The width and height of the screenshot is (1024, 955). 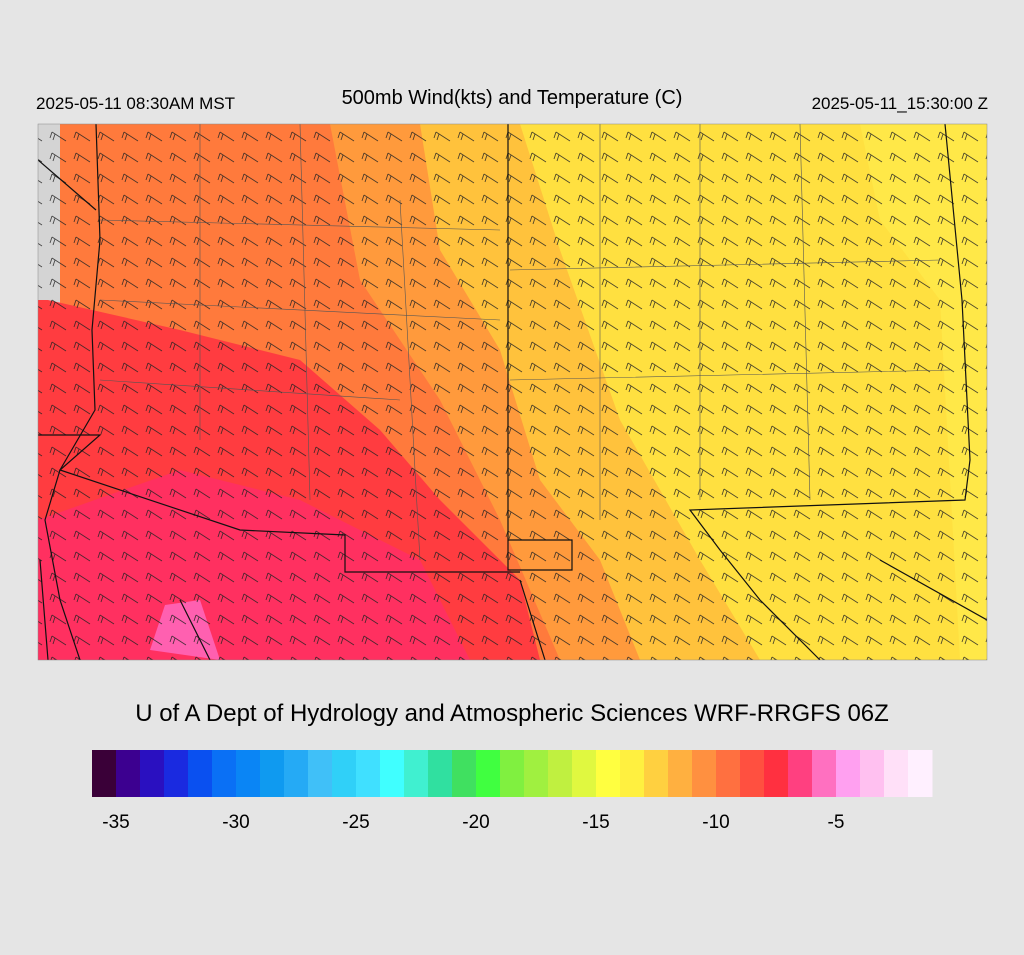 What do you see at coordinates (512, 98) in the screenshot?
I see `map-title: 500mb Wind(kts) and Temperature (C)` at bounding box center [512, 98].